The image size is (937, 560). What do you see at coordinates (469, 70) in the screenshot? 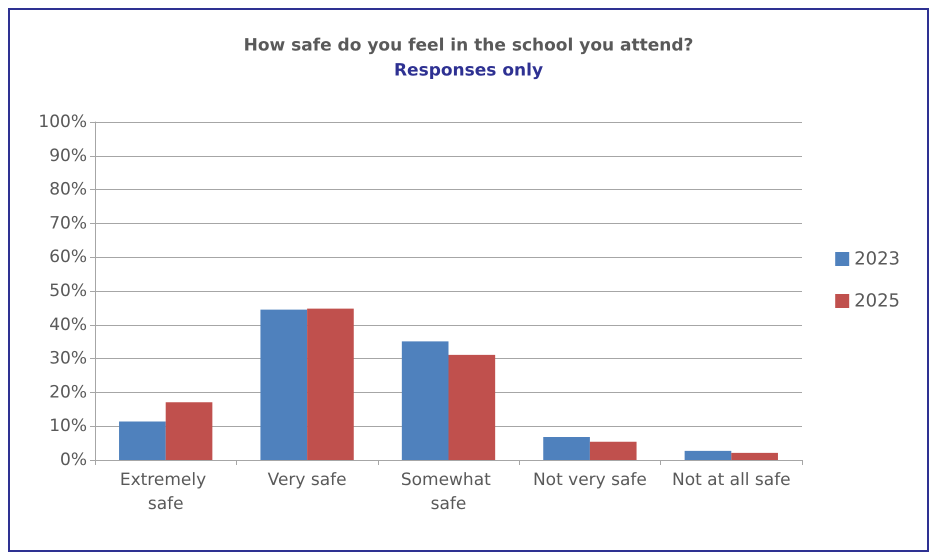
I see `chart-subtitle: Responses only` at bounding box center [469, 70].